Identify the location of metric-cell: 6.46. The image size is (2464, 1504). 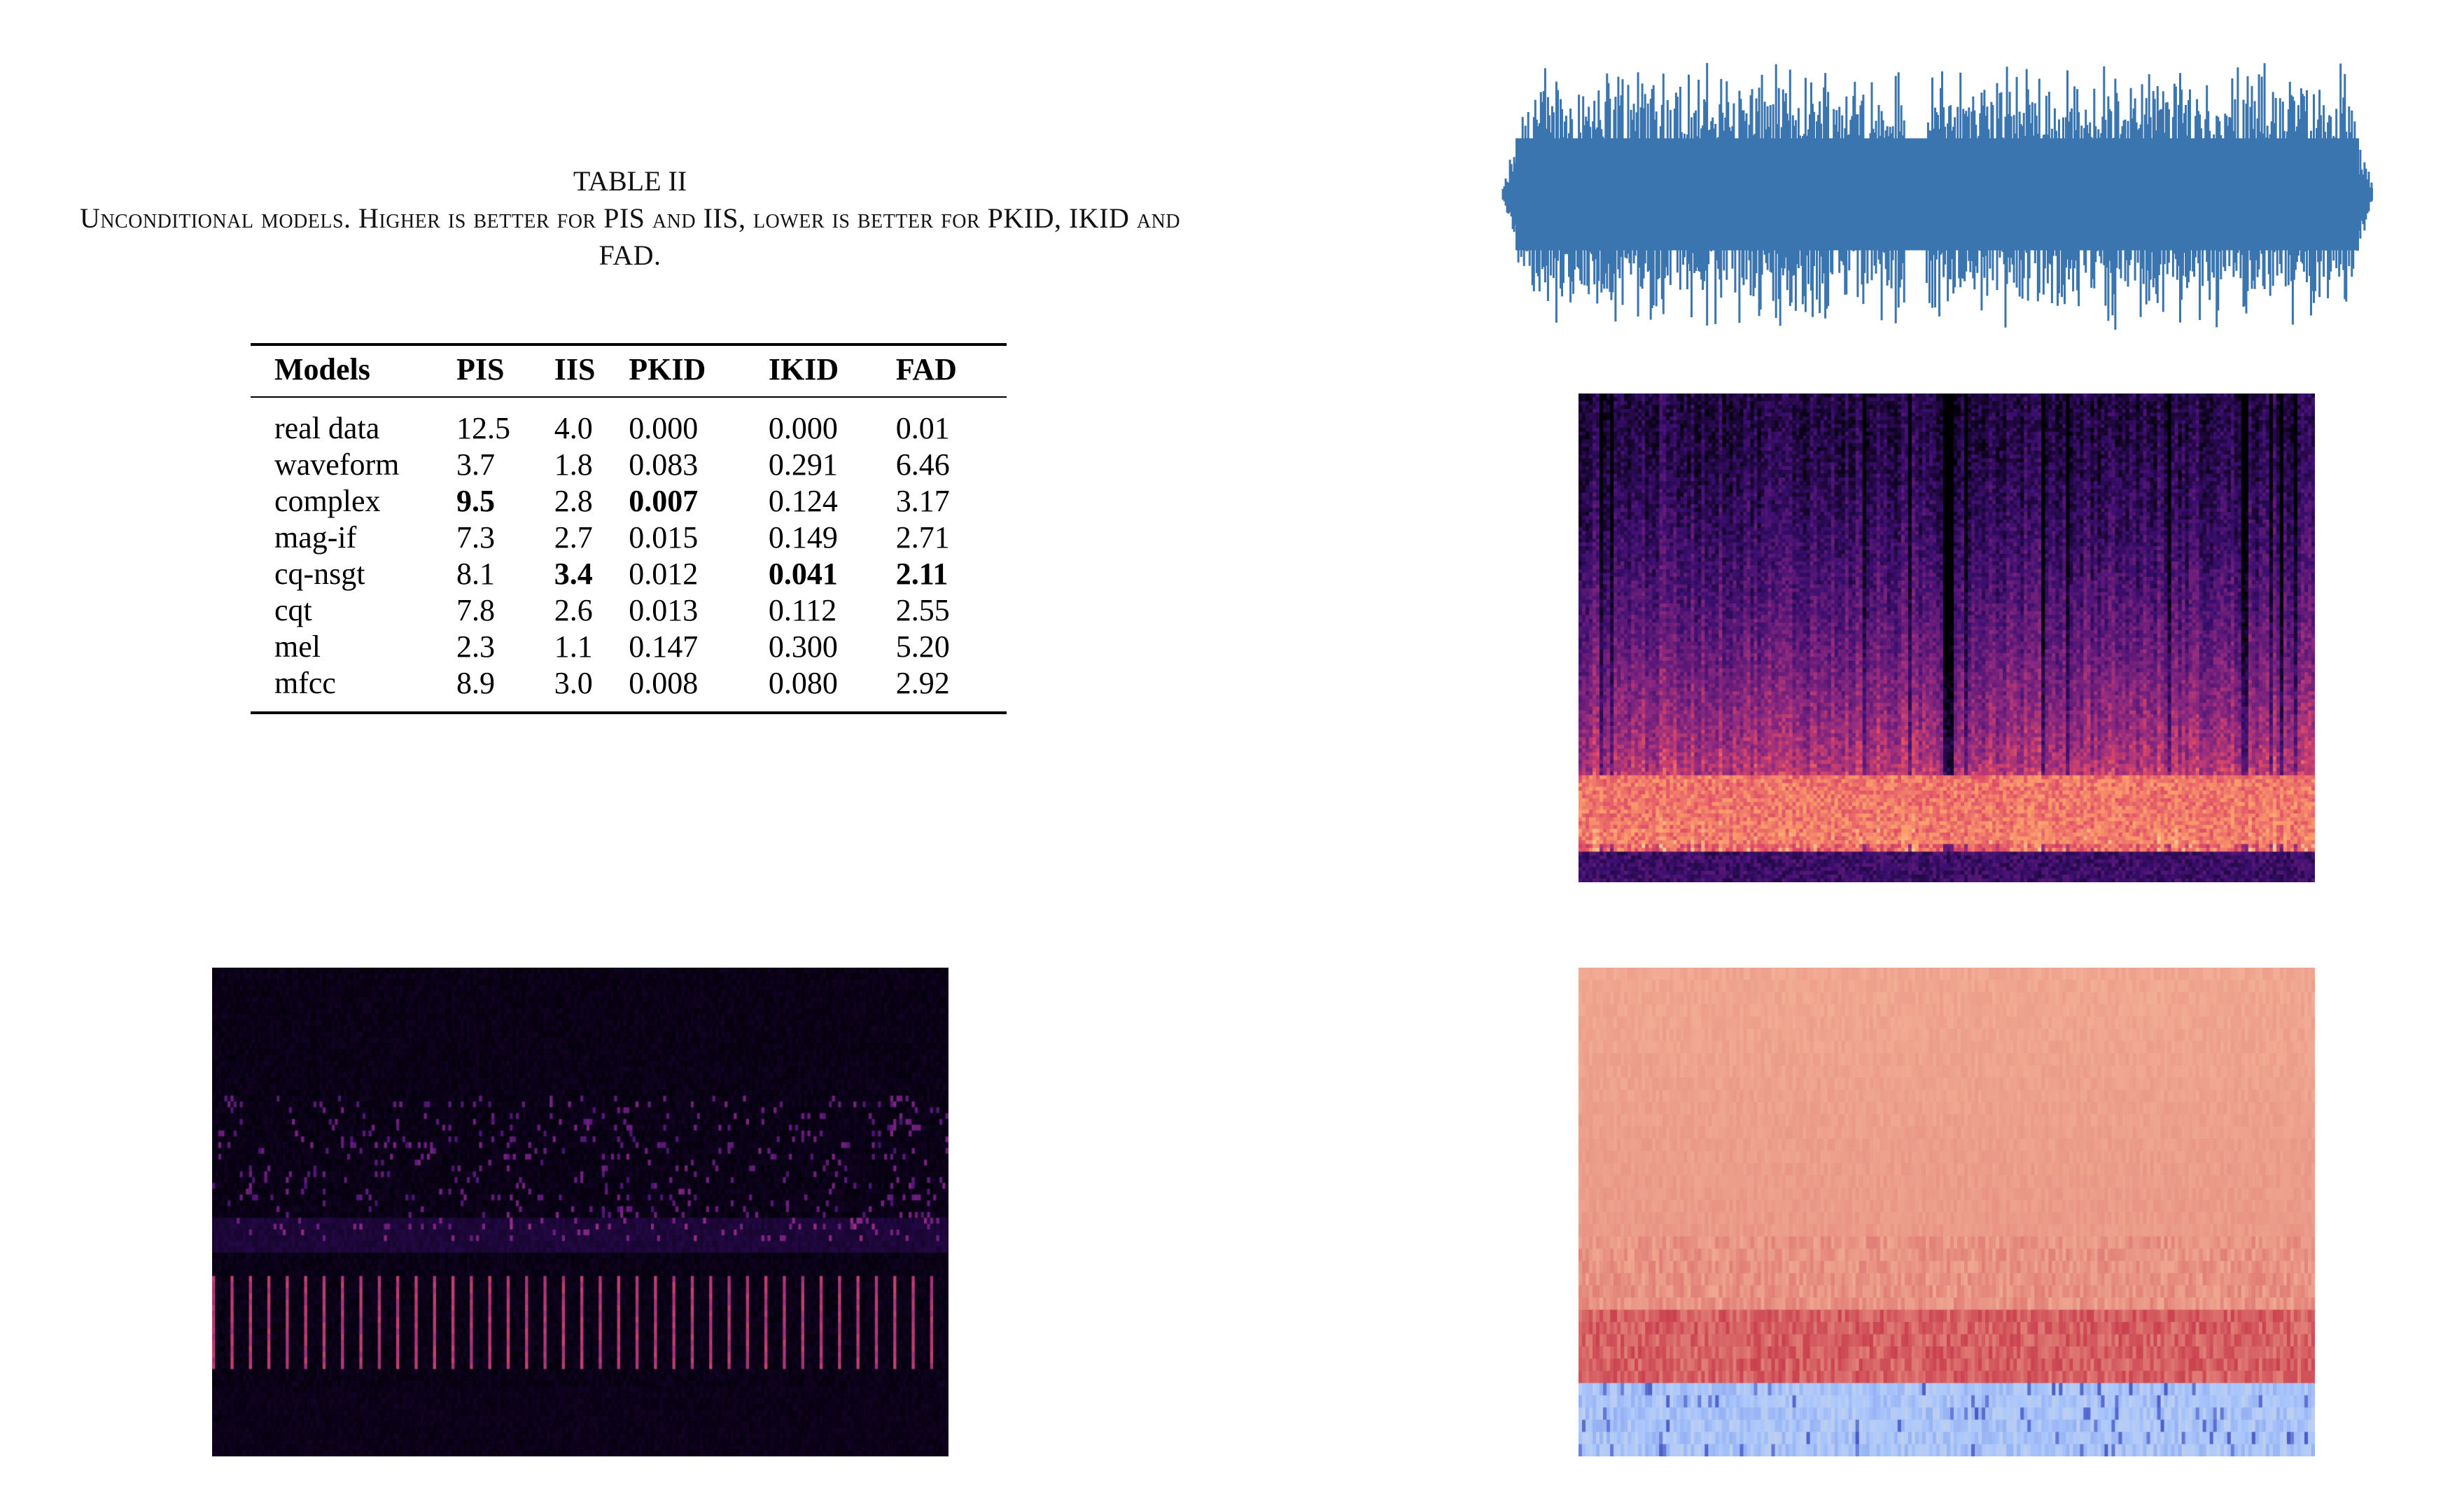
(922, 464).